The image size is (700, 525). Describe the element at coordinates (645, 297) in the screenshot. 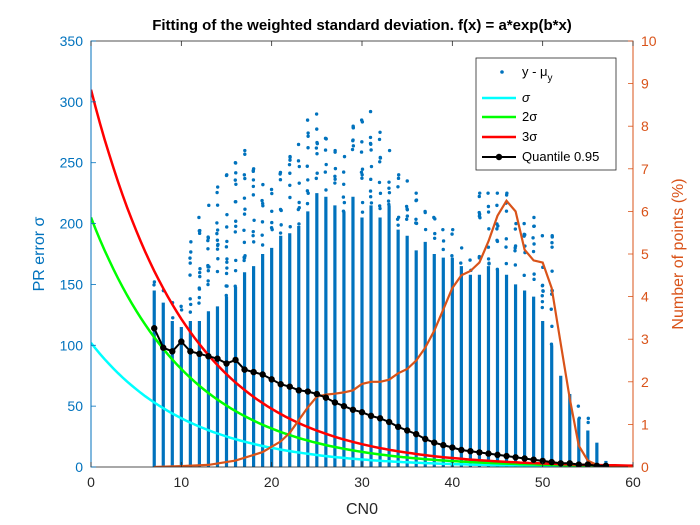

I see `right-tick-label: 4` at that location.